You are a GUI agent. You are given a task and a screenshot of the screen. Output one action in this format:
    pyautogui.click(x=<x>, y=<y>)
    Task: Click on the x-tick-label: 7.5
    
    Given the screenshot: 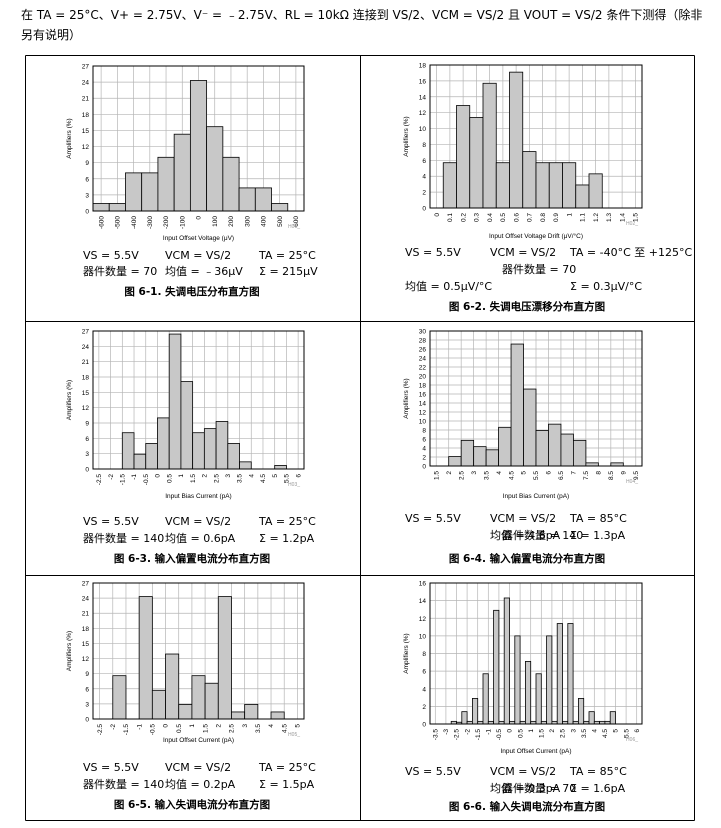 What is the action you would take?
    pyautogui.click(x=586, y=475)
    